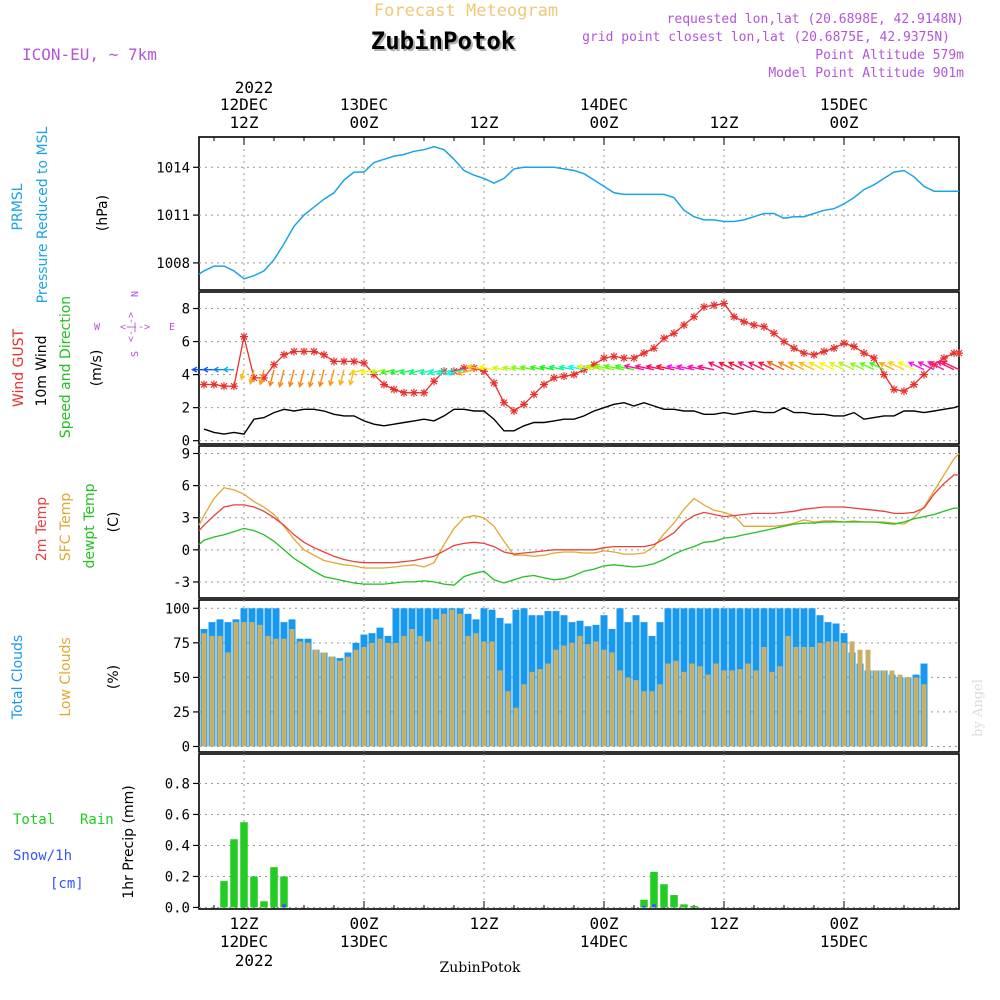 The image size is (1000, 1000). Describe the element at coordinates (19, 367) in the screenshot. I see `gust-label: Wind GUST` at that location.